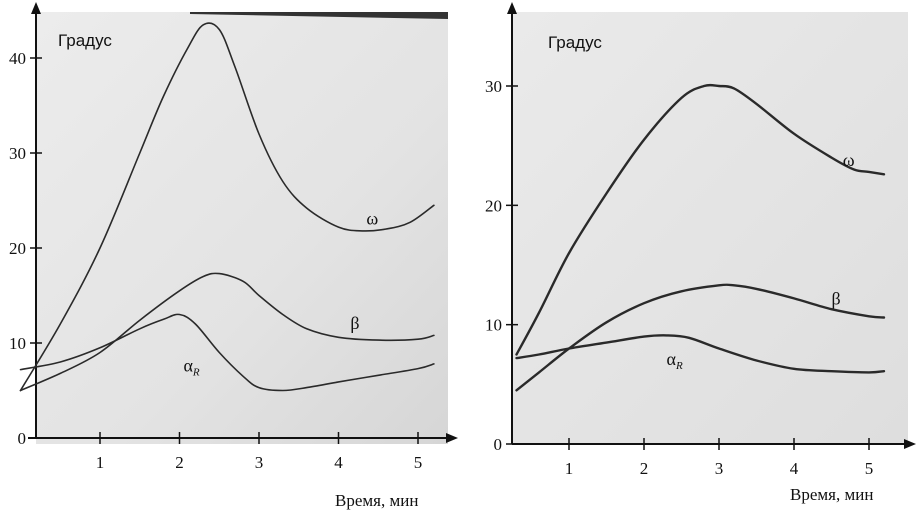 The height and width of the screenshot is (512, 920). What do you see at coordinates (869, 468) in the screenshot?
I see `right-x-tick-label: 5` at bounding box center [869, 468].